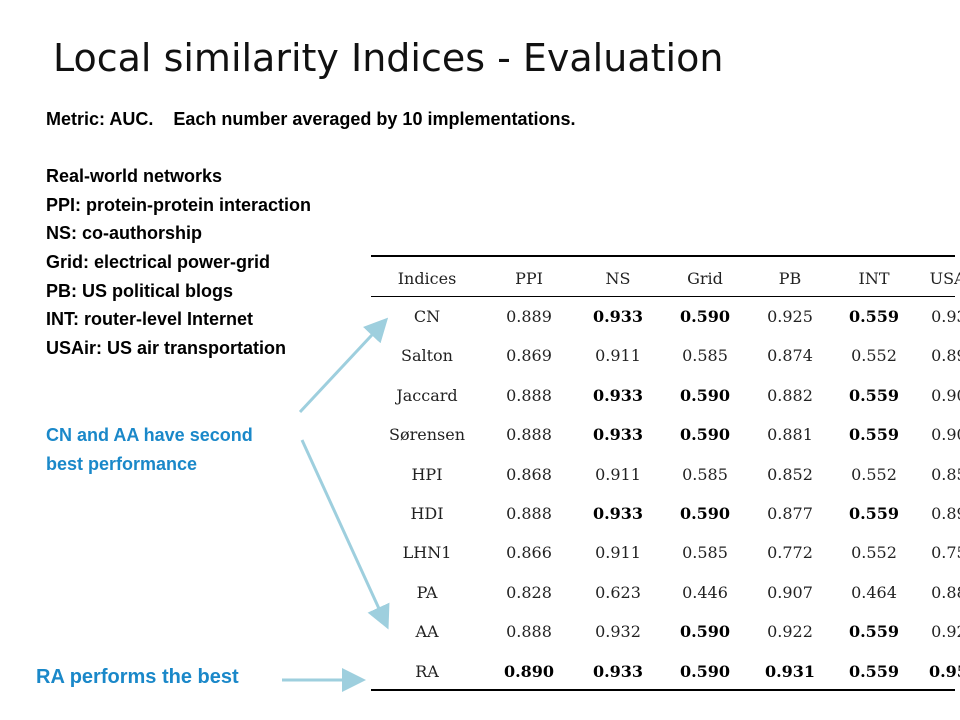 Image resolution: width=960 pixels, height=720 pixels. Describe the element at coordinates (790, 632) in the screenshot. I see `table-cell: 0.922` at that location.